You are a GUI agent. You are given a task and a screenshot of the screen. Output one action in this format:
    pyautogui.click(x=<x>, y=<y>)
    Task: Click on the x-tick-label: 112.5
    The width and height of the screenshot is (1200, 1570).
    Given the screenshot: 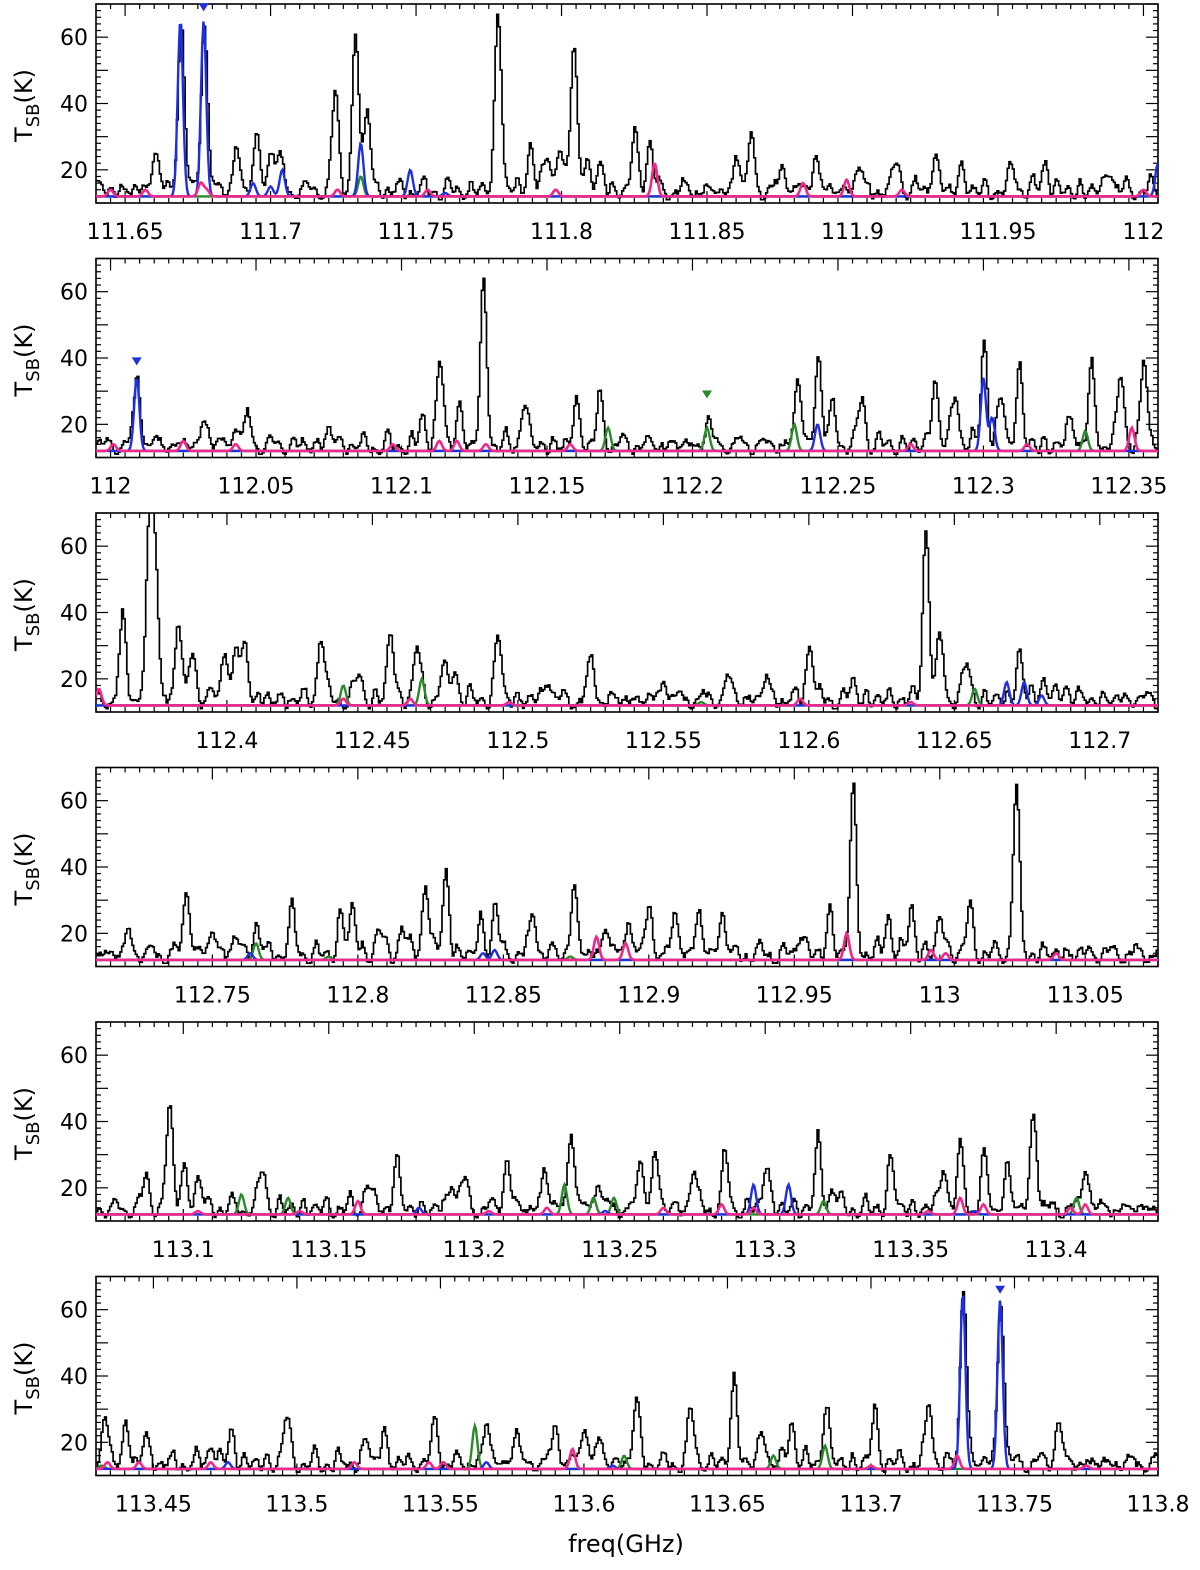 What is the action you would take?
    pyautogui.click(x=517, y=741)
    